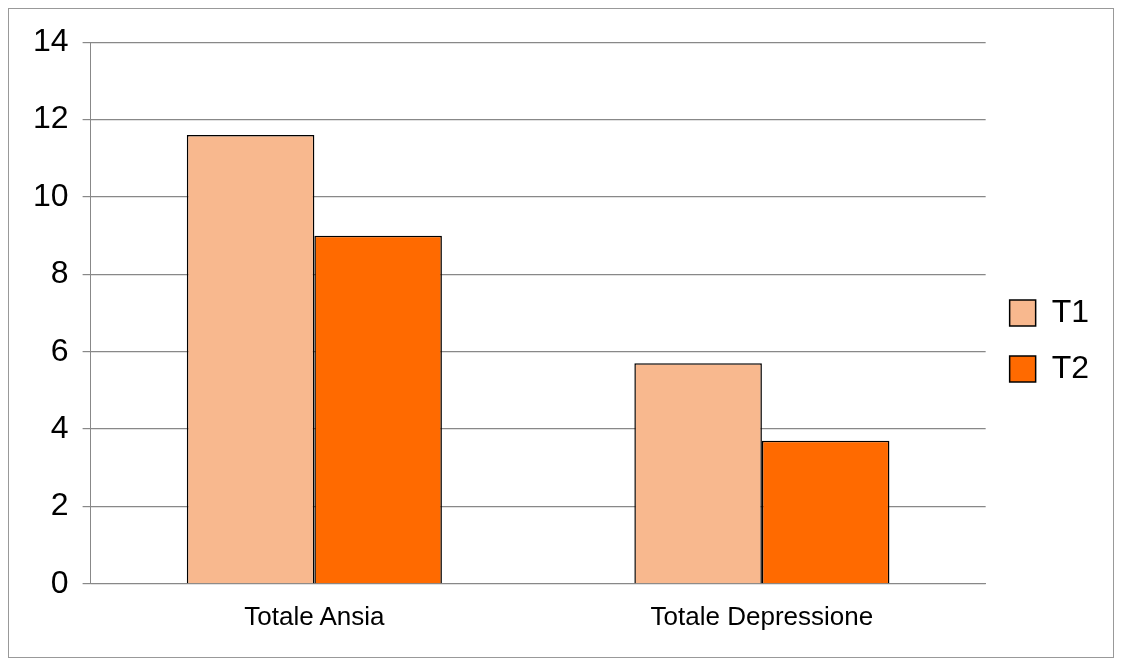  What do you see at coordinates (1070, 310) in the screenshot?
I see `legend-label: T1` at bounding box center [1070, 310].